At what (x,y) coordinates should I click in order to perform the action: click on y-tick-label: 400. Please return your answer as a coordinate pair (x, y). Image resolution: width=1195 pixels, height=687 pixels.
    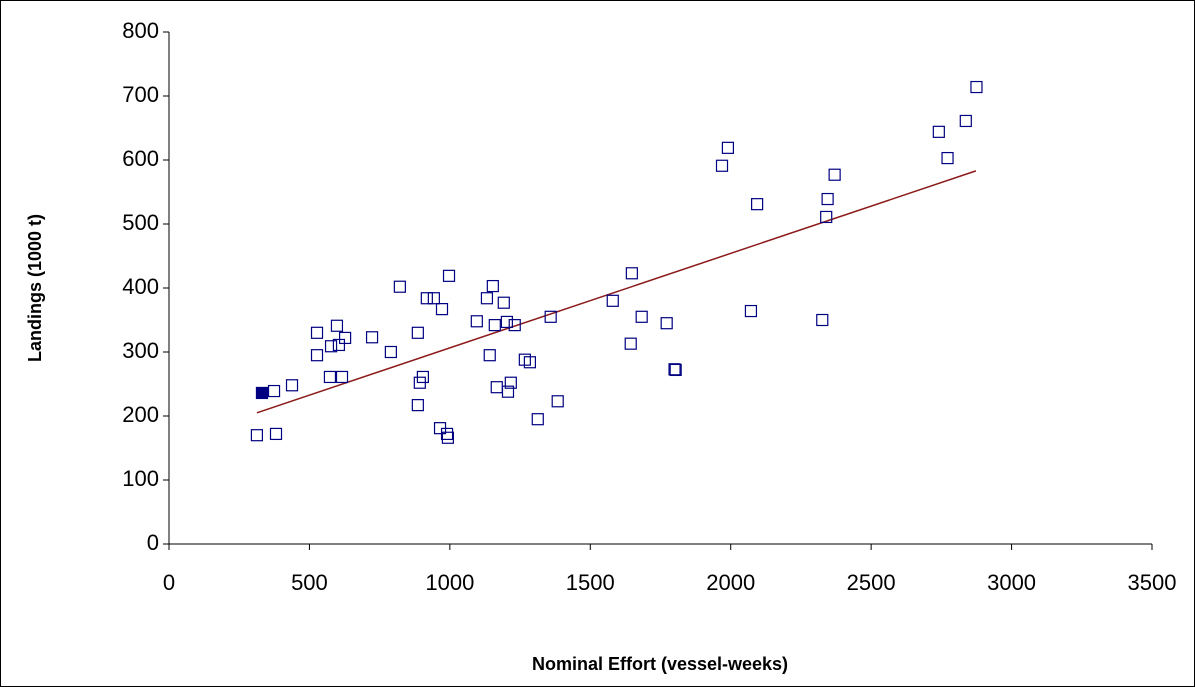
    Looking at the image, I should click on (140, 286).